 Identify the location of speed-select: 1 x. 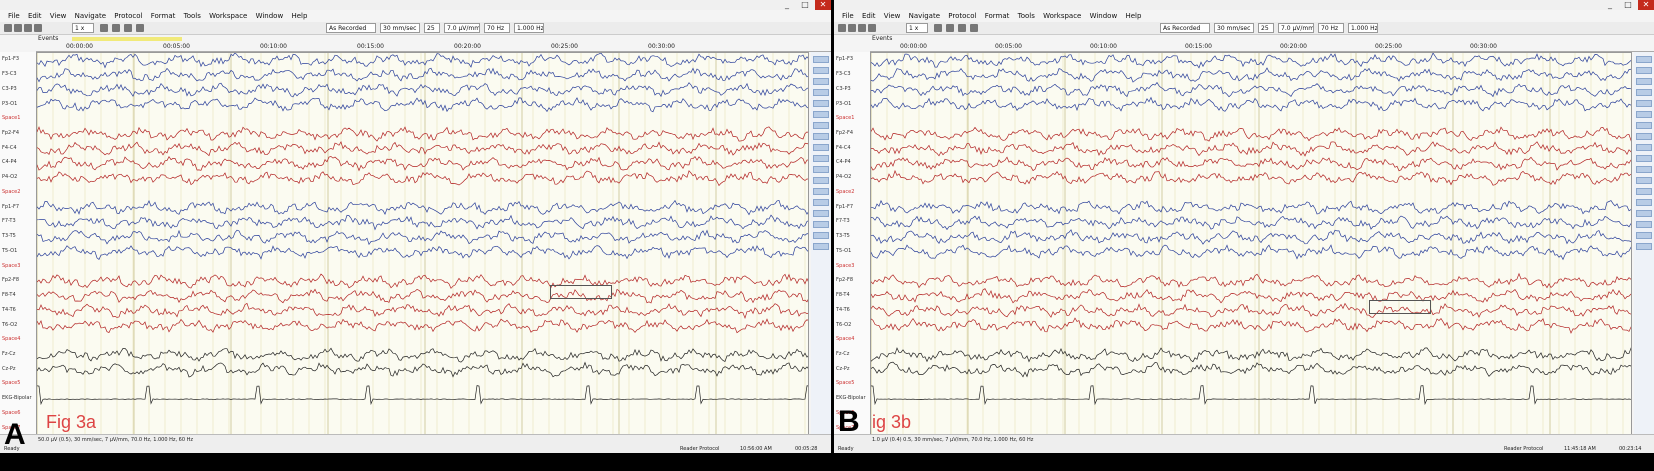
(917, 28).